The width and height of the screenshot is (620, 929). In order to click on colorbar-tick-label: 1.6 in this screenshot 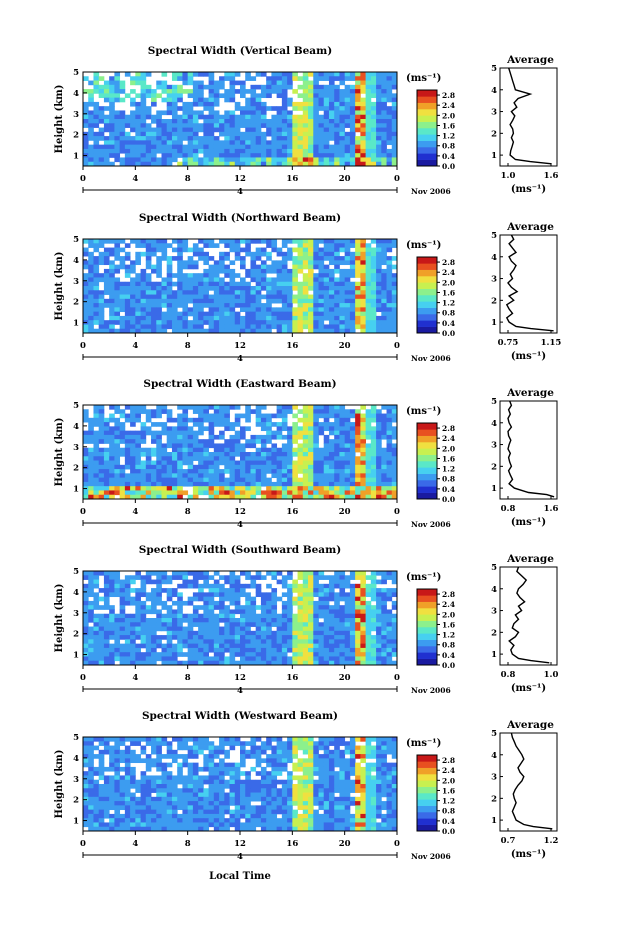, I will do `click(448, 458)`.